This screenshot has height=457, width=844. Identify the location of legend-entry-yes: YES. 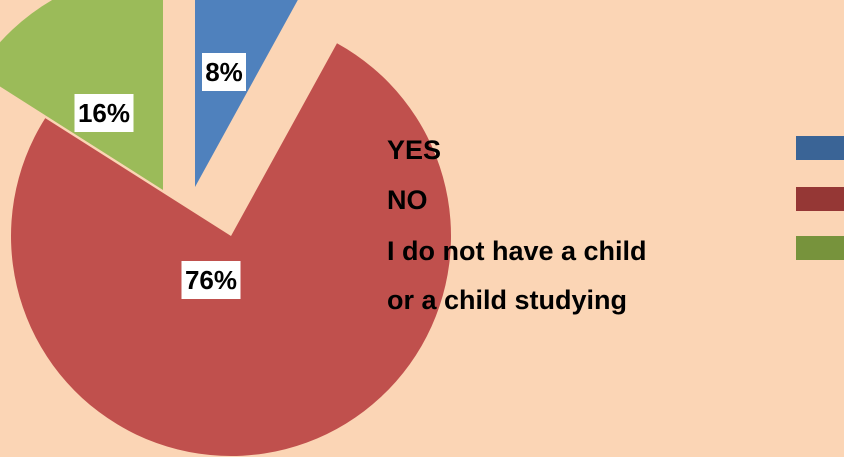
(414, 150).